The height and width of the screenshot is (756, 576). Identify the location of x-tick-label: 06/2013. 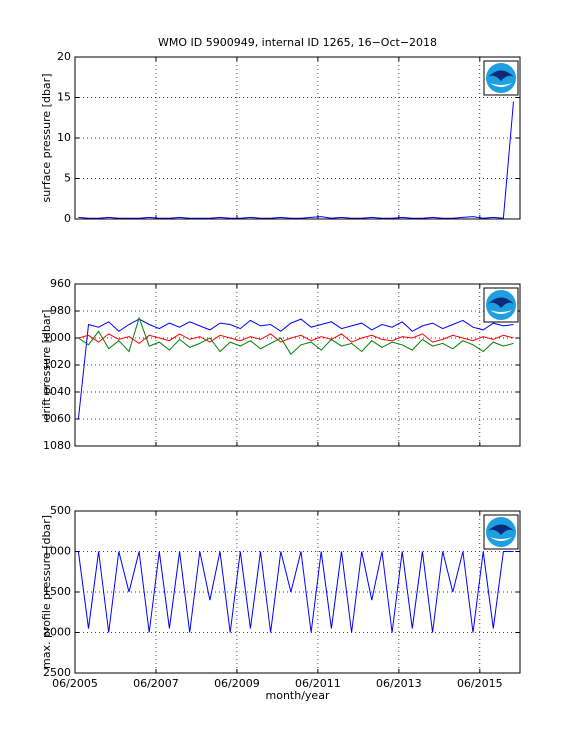
(399, 683).